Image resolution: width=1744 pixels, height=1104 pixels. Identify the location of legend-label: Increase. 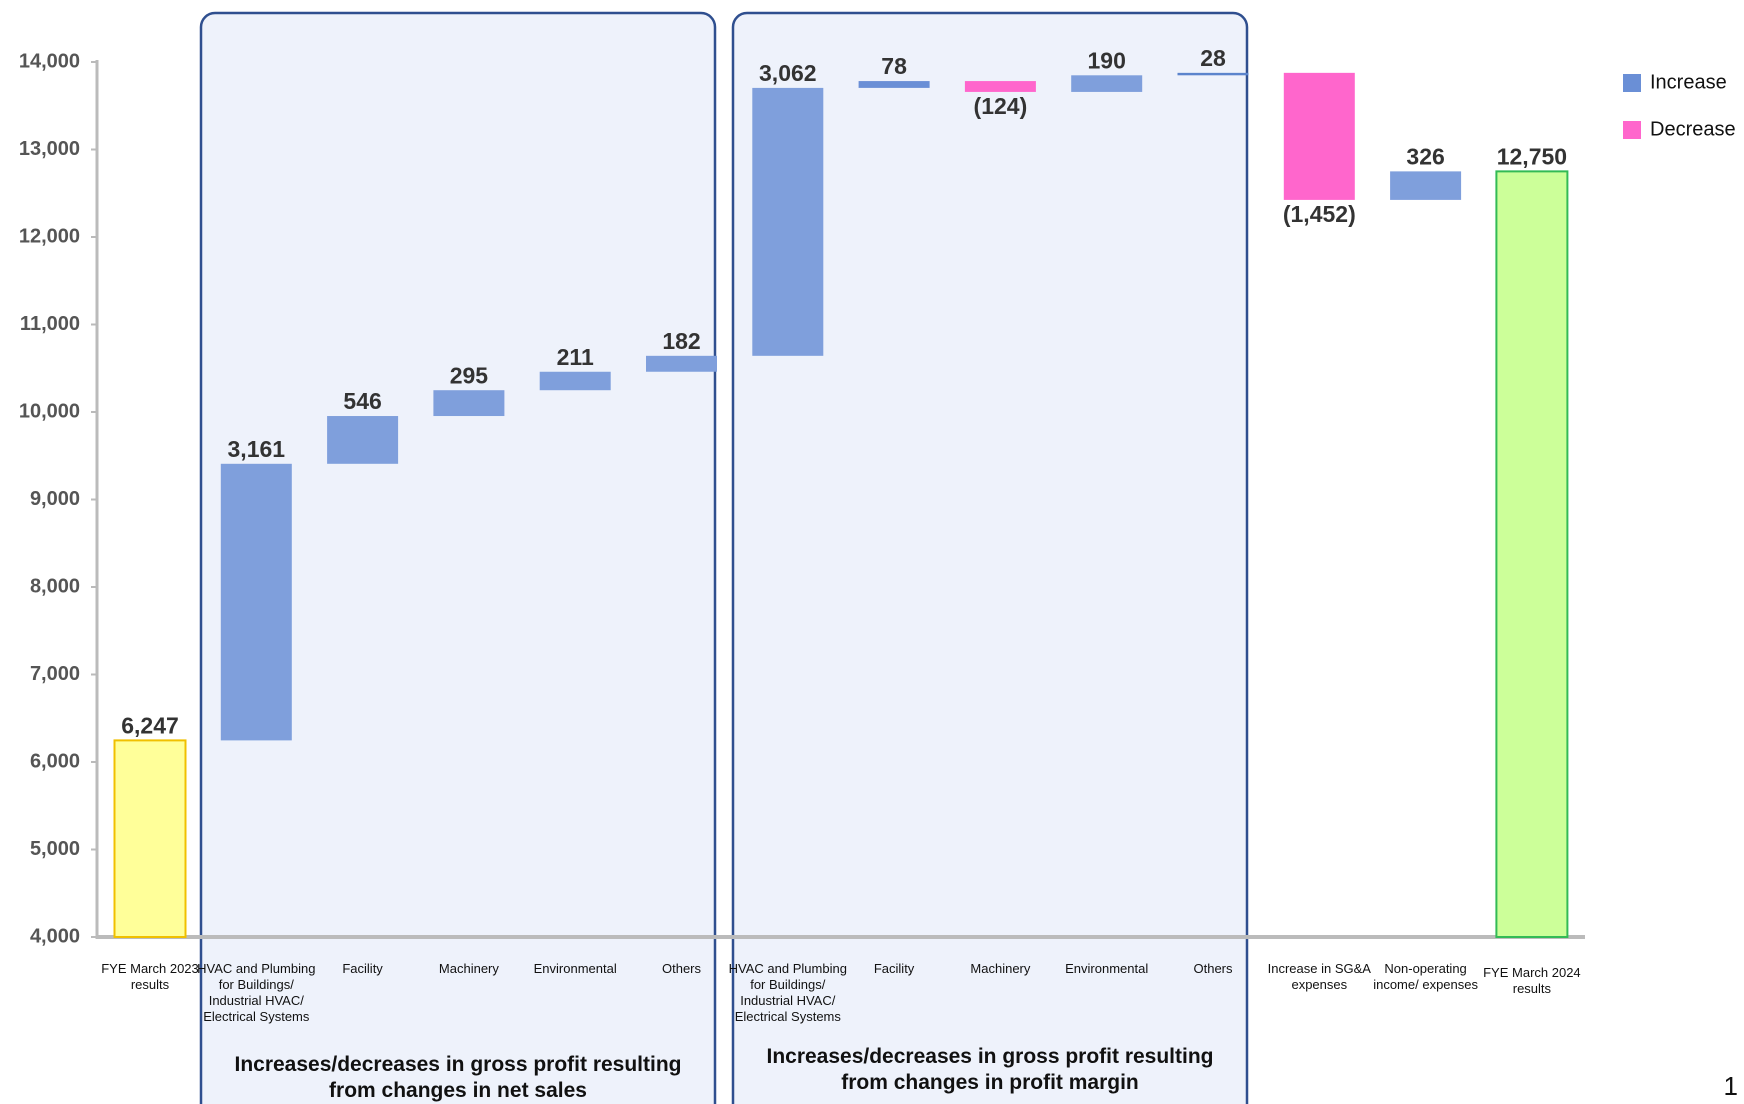
(1688, 82).